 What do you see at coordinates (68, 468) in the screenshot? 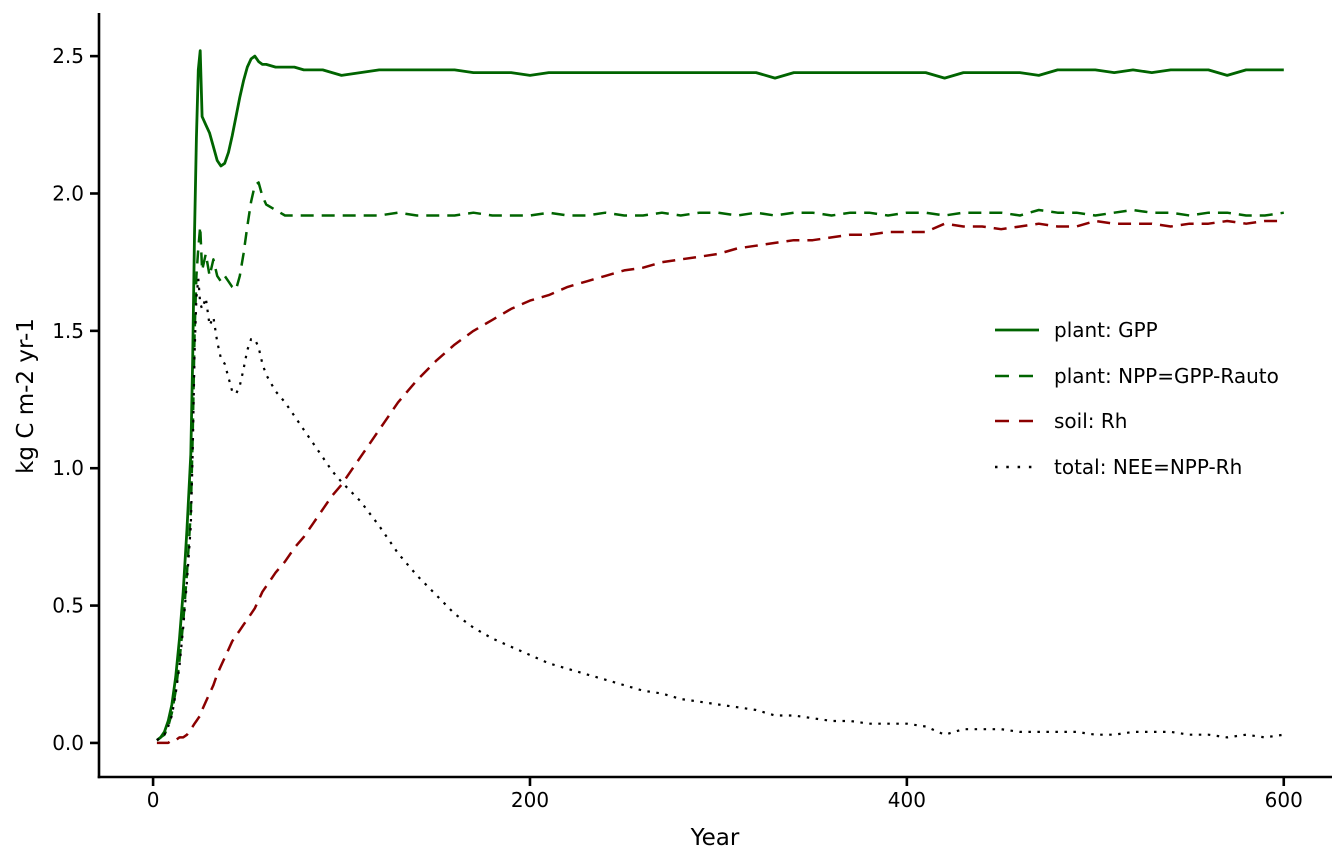
I see `y-tick-label: 1.0` at bounding box center [68, 468].